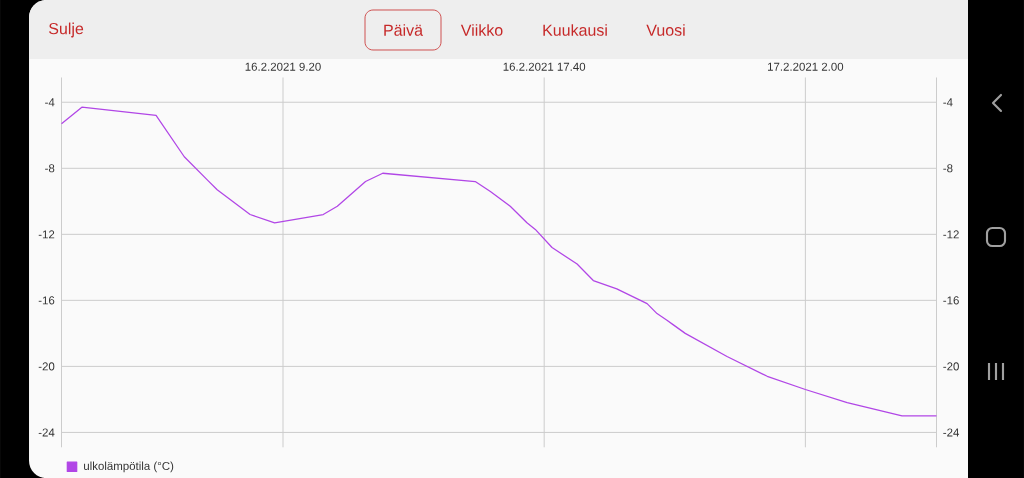  What do you see at coordinates (951, 432) in the screenshot?
I see `y2-tick-label: -24` at bounding box center [951, 432].